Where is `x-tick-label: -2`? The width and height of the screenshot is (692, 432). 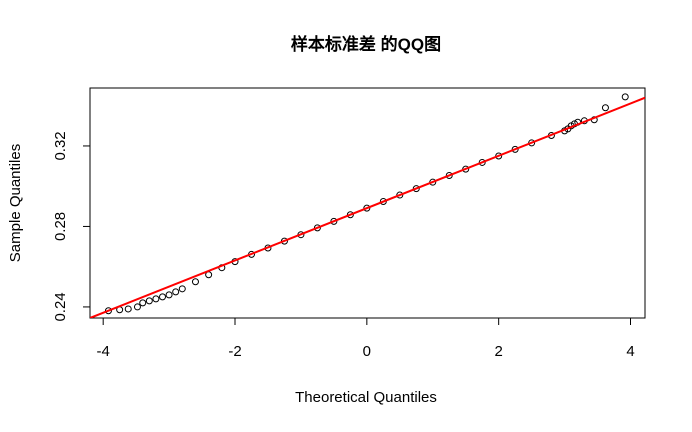 x-tick-label: -2 is located at coordinates (234, 351).